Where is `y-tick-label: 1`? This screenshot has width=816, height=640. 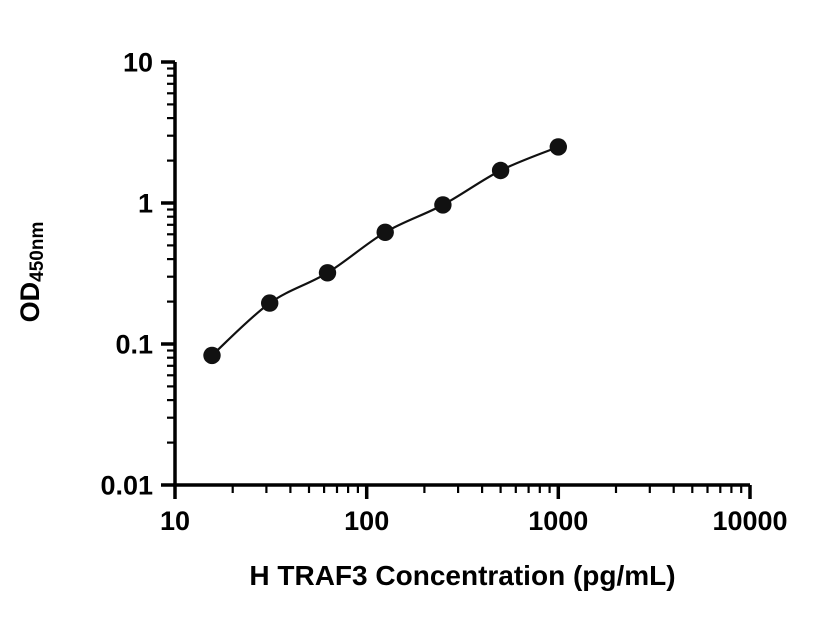 y-tick-label: 1 is located at coordinates (145, 204).